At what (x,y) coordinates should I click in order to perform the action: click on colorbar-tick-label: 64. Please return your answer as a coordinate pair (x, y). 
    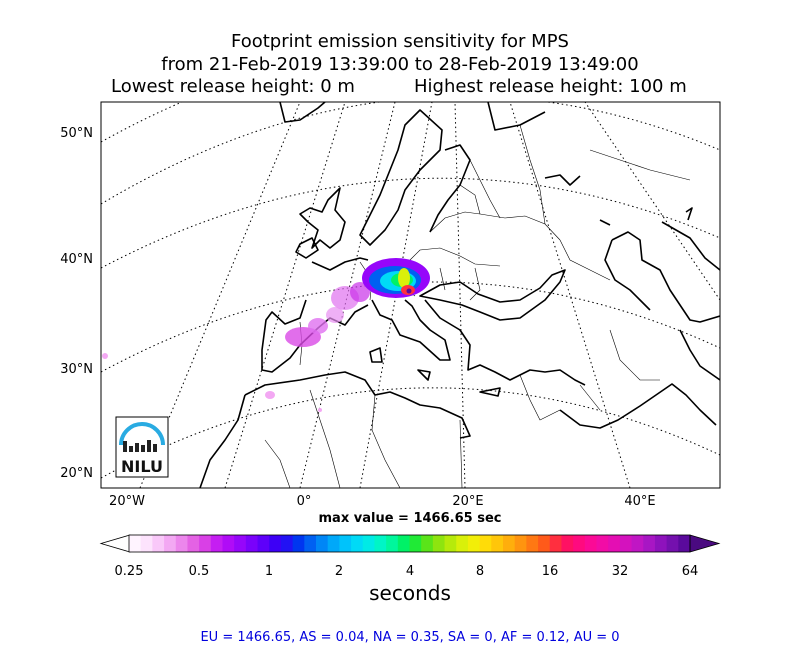
    Looking at the image, I should click on (690, 571).